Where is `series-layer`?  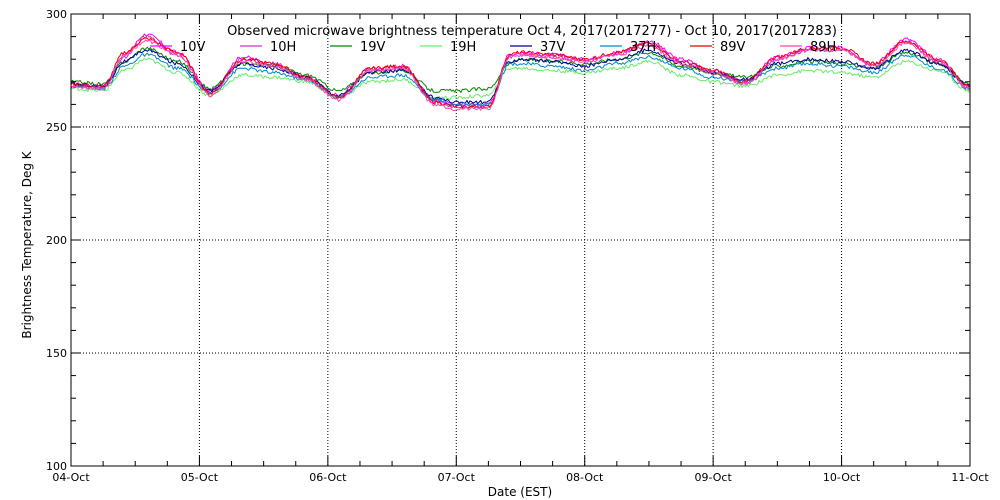 series-layer is located at coordinates (520, 72).